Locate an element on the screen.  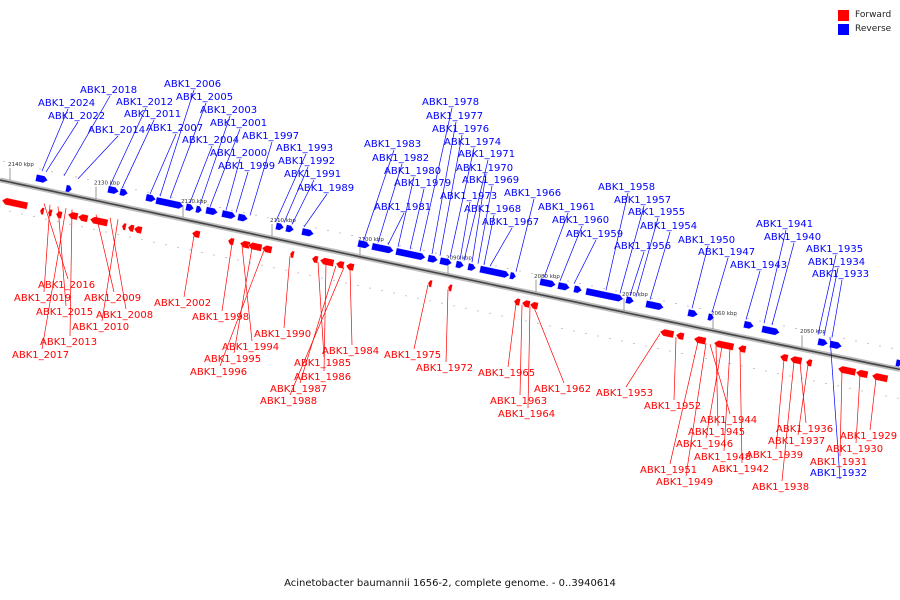
reverse-gene-label: ABK1_1979 is located at coordinates (422, 183).